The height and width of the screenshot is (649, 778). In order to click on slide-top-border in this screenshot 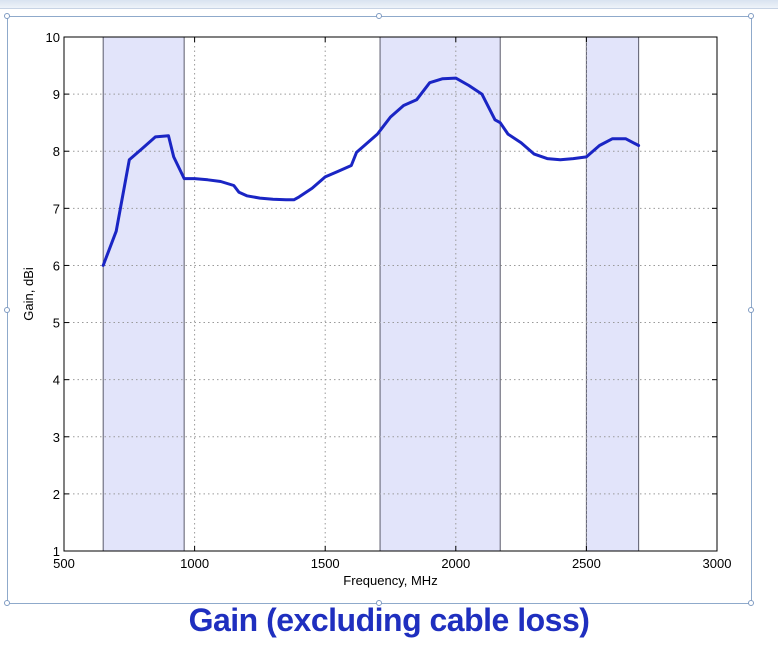, I will do `click(389, 4)`.